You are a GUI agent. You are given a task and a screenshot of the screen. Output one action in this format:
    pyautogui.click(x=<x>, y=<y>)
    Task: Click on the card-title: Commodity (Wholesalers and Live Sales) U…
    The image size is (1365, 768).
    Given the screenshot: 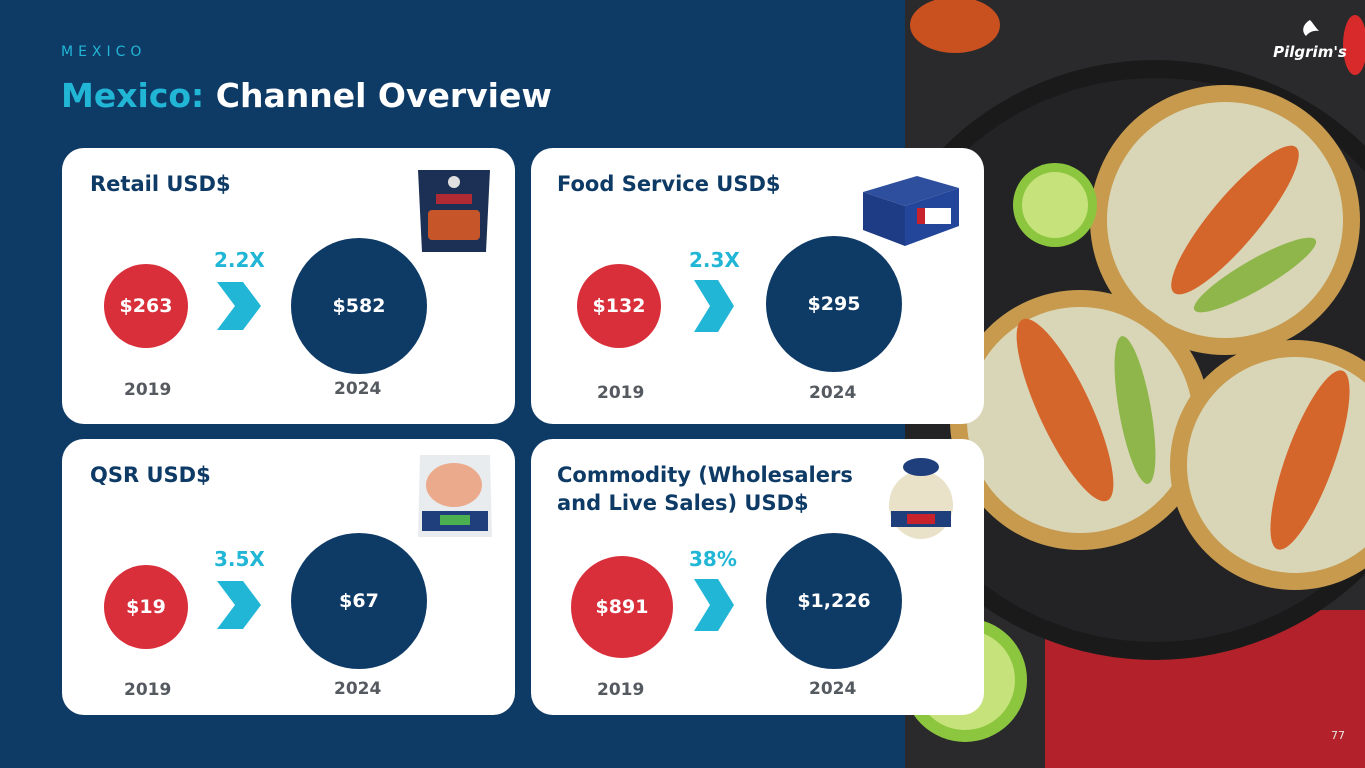 What is the action you would take?
    pyautogui.click(x=705, y=489)
    